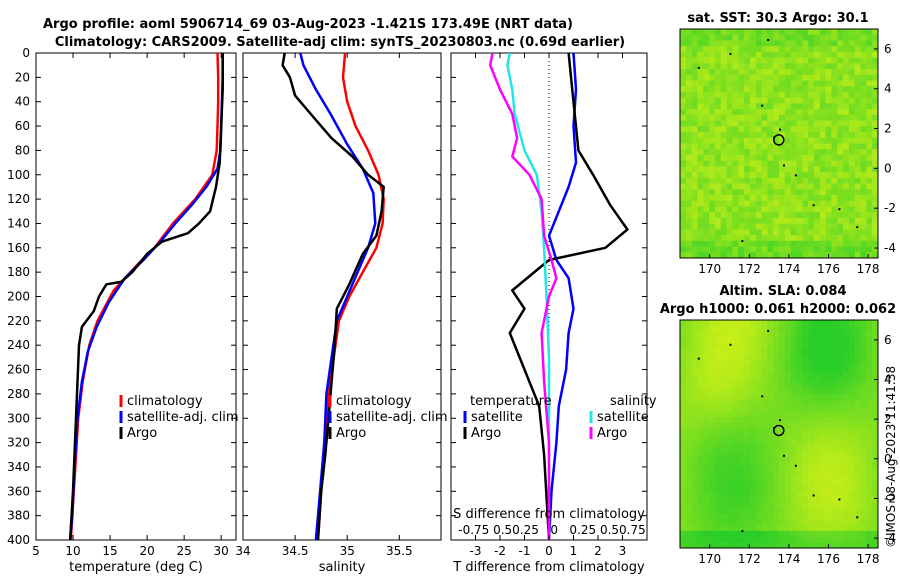 The image size is (900, 580). What do you see at coordinates (18, 443) in the screenshot?
I see `depth-tick-label-16: 320` at bounding box center [18, 443].